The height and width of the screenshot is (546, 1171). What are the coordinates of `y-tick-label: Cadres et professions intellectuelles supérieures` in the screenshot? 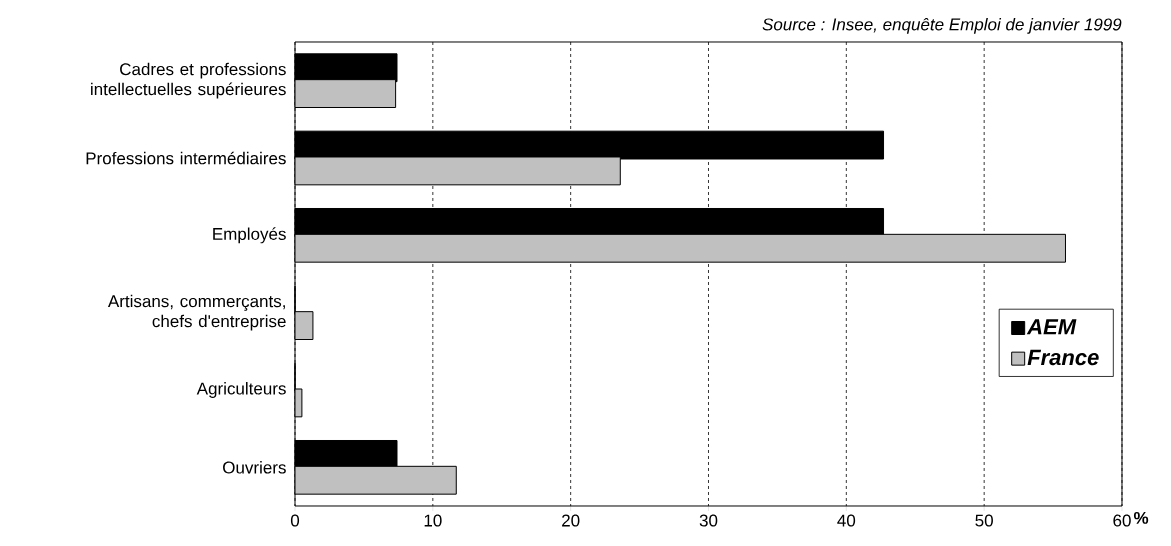 It's located at (188, 80).